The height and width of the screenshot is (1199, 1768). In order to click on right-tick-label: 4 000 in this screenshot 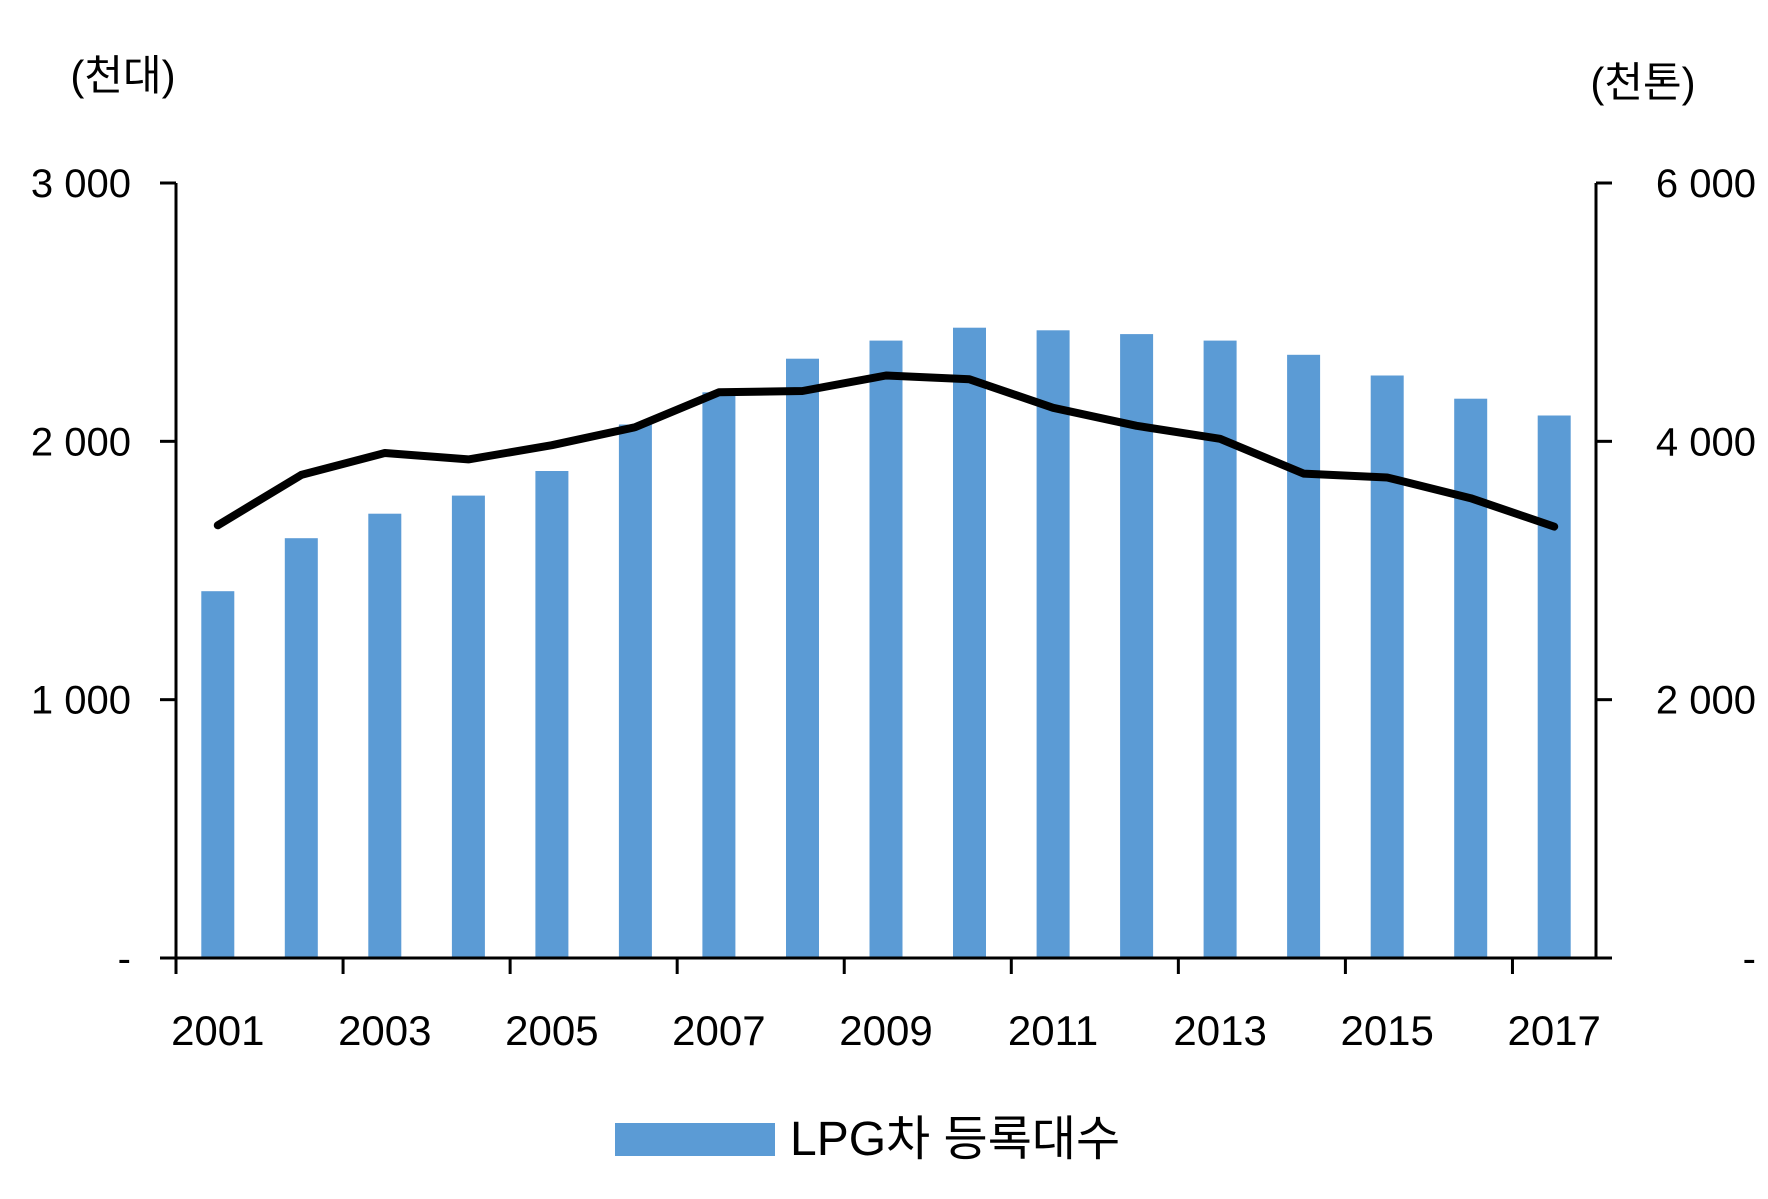, I will do `click(1706, 442)`.